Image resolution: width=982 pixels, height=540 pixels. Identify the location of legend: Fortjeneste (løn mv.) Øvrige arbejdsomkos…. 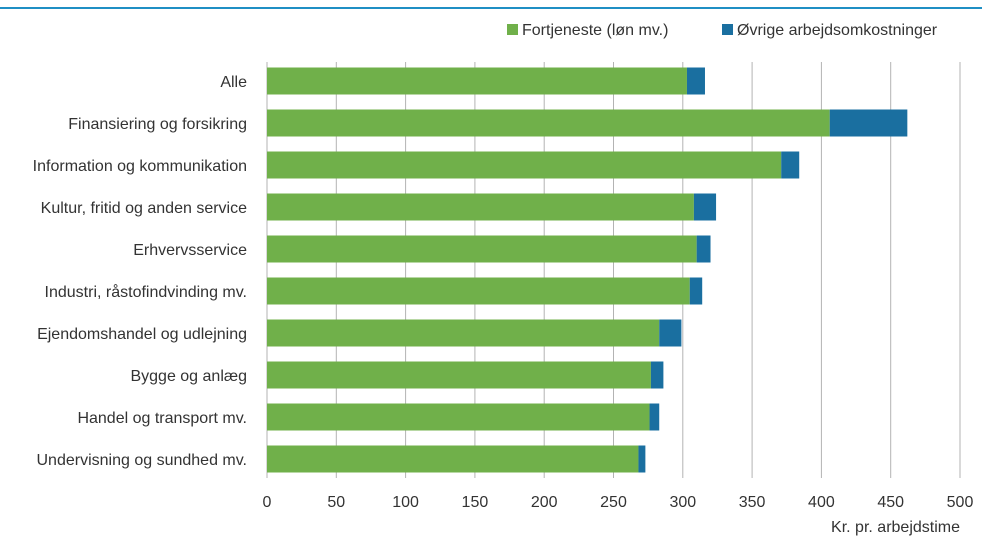
(722, 30).